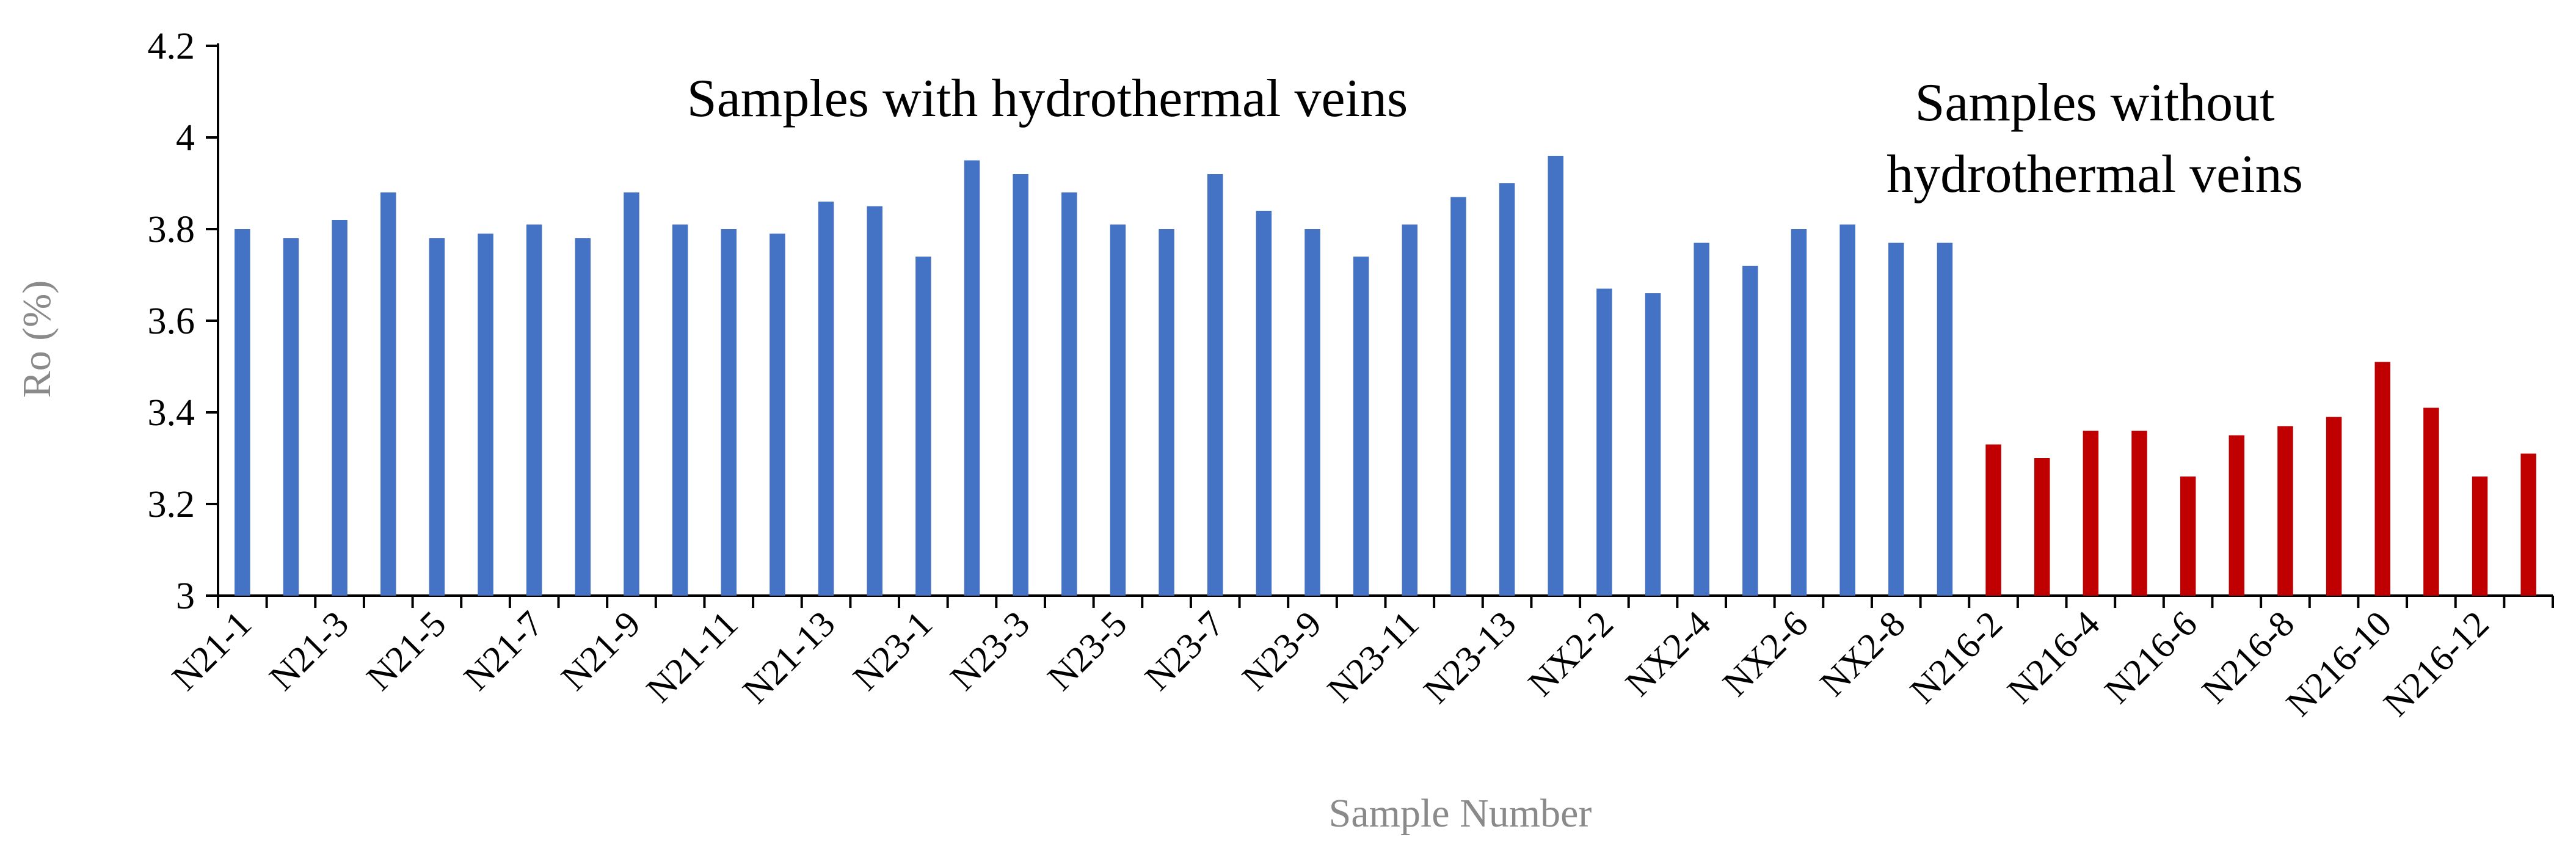  What do you see at coordinates (212, 320) in the screenshot?
I see `y-axis` at bounding box center [212, 320].